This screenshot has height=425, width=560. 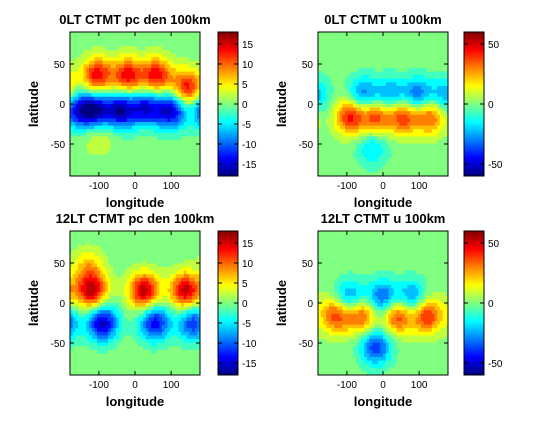 What do you see at coordinates (494, 45) in the screenshot?
I see `colorbar-tick-label: 50` at bounding box center [494, 45].